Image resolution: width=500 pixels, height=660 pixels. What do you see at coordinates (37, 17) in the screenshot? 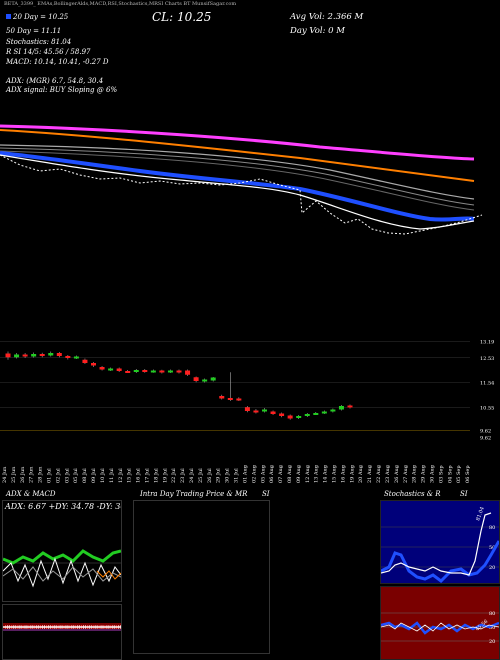
I see `legend-20-day: 20 Day = 10.25` at bounding box center [37, 17].